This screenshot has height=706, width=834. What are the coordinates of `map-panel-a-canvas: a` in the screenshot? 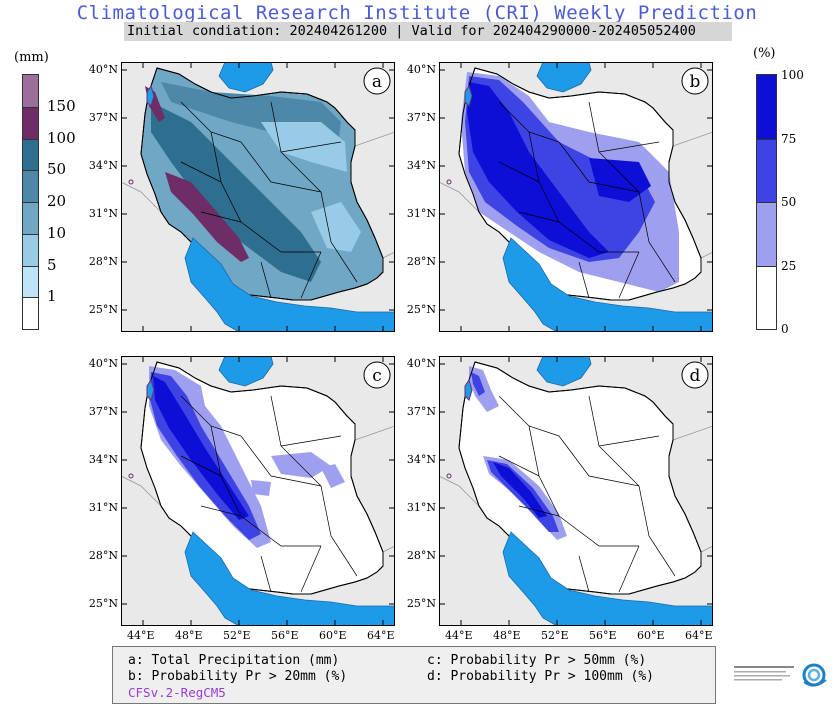 It's located at (258, 197).